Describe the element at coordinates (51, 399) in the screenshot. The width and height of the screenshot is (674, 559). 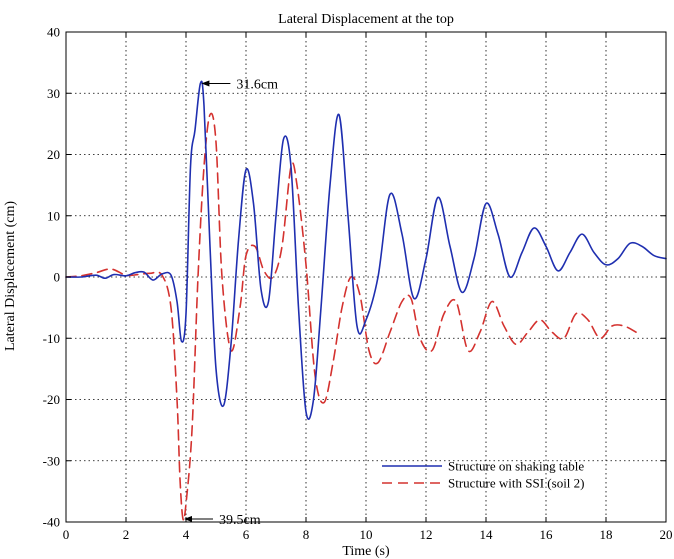
I see `y-tick-label: -20` at that location.